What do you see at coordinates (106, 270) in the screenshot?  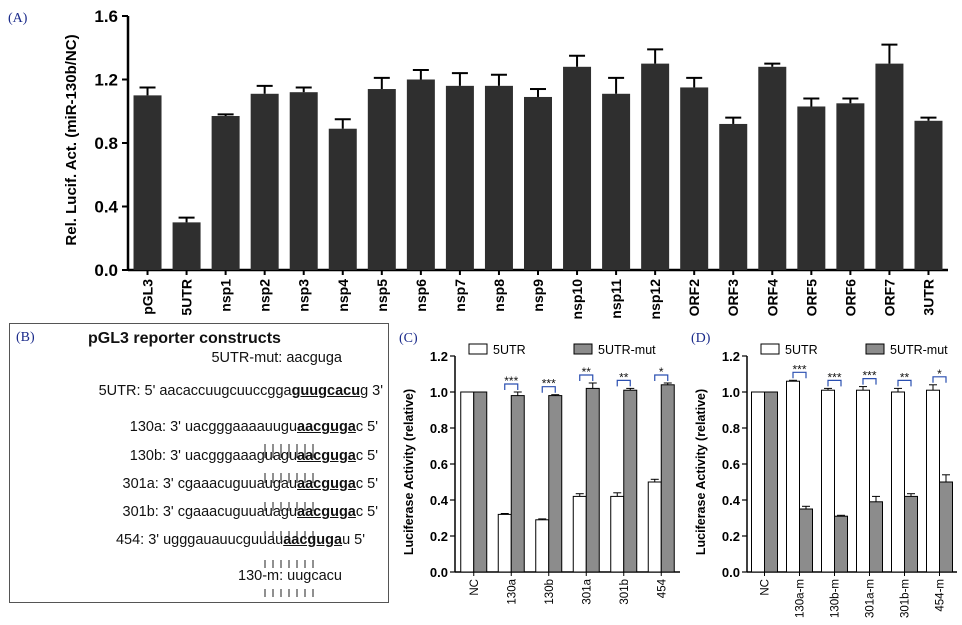 I see `chart-a-y-tick-label: 0.0` at bounding box center [106, 270].